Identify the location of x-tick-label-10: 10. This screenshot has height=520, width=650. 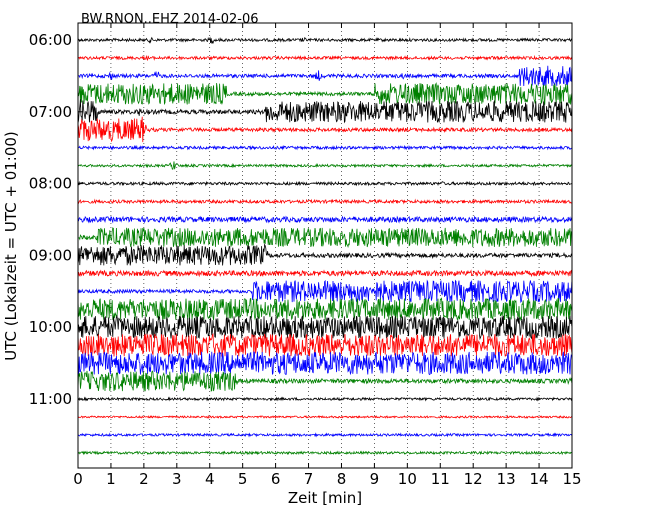
(407, 479).